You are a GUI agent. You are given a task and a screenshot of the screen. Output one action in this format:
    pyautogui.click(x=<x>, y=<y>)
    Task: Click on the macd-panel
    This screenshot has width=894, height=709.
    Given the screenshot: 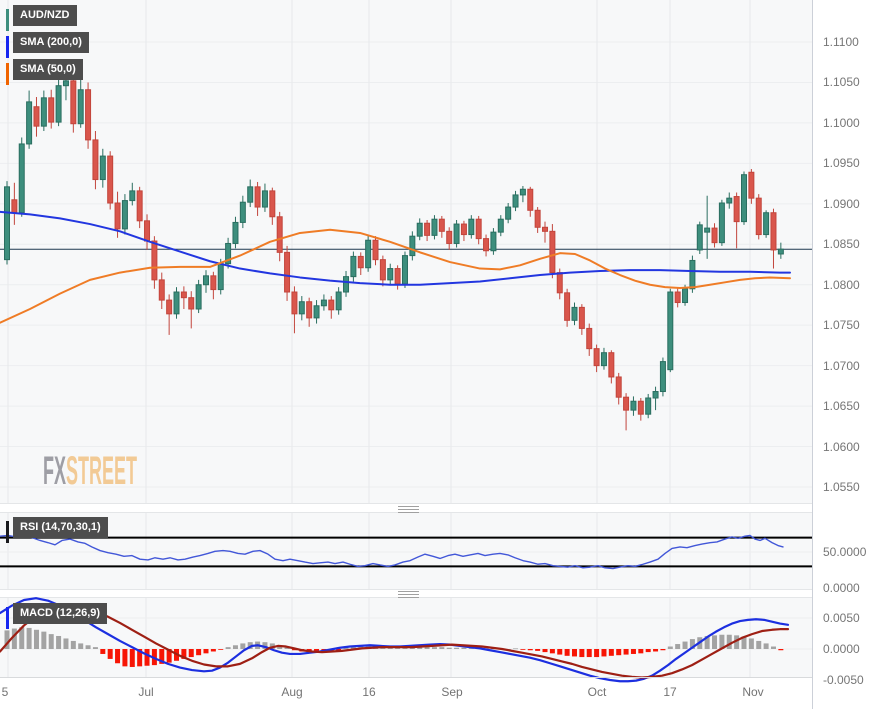 What is the action you would take?
    pyautogui.click(x=406, y=640)
    